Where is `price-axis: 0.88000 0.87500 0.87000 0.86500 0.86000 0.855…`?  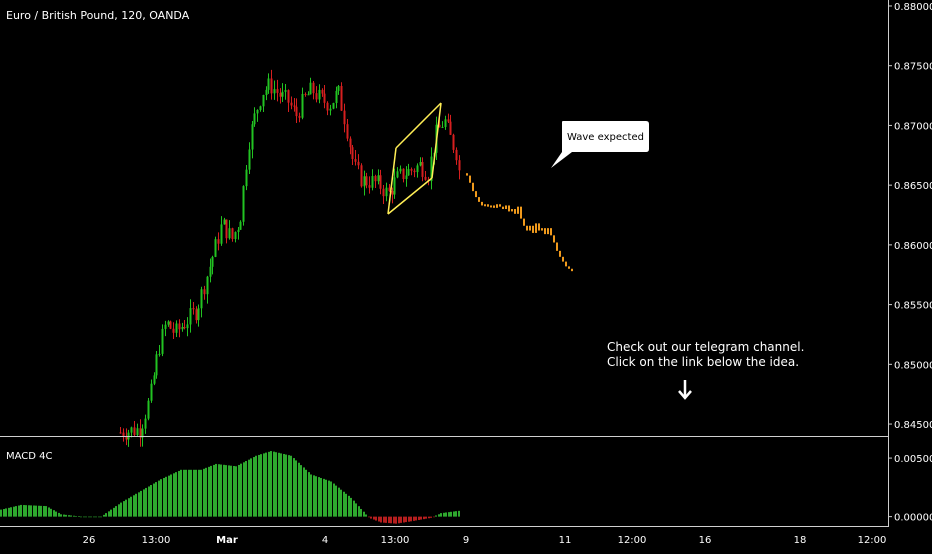 price-axis: 0.88000 0.87500 0.87000 0.86500 0.86000 0.855… is located at coordinates (910, 216).